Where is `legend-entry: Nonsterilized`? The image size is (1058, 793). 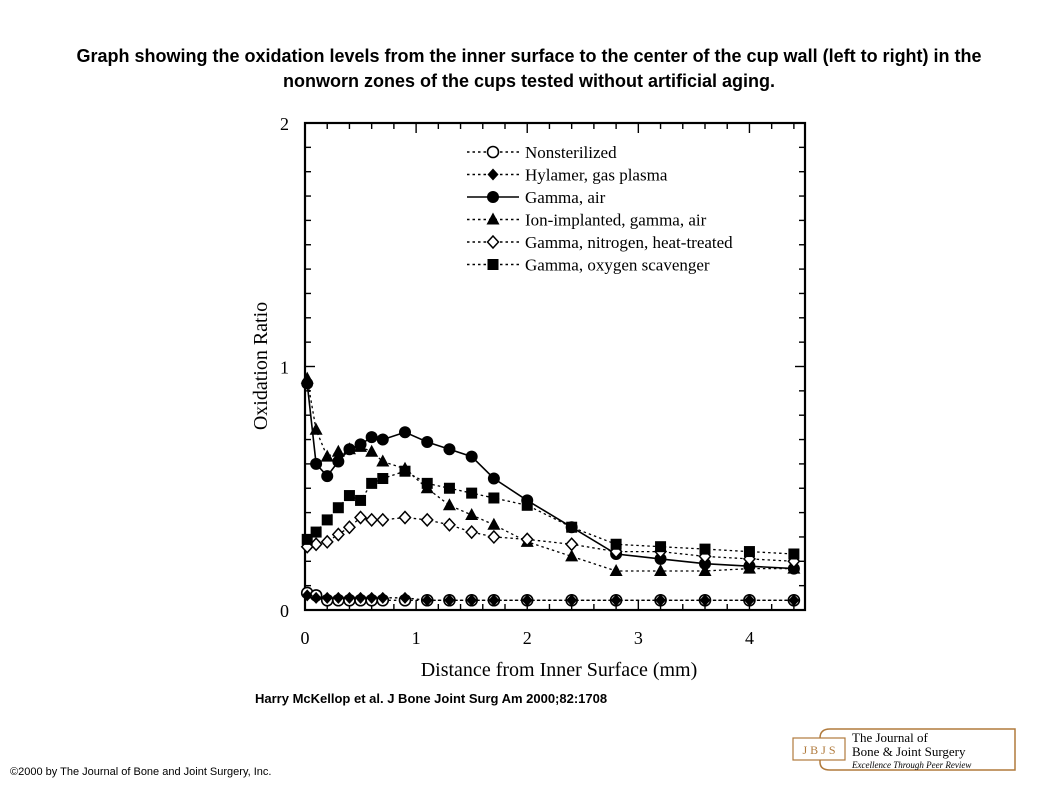
legend-entry: Nonsterilized is located at coordinates (542, 152).